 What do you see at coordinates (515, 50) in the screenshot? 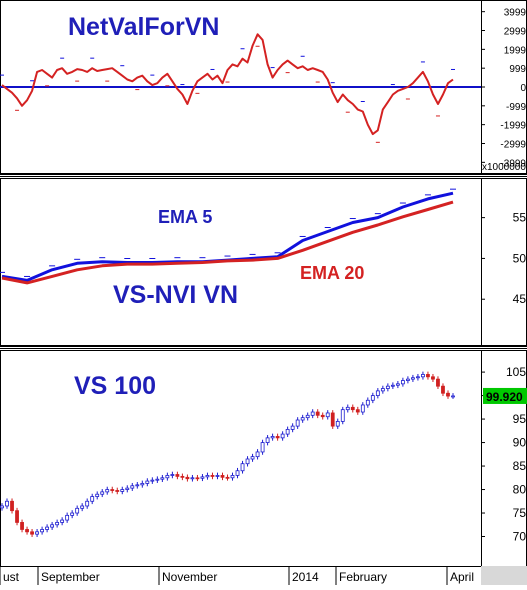
I see `y-tick-label: 1999` at bounding box center [515, 50].